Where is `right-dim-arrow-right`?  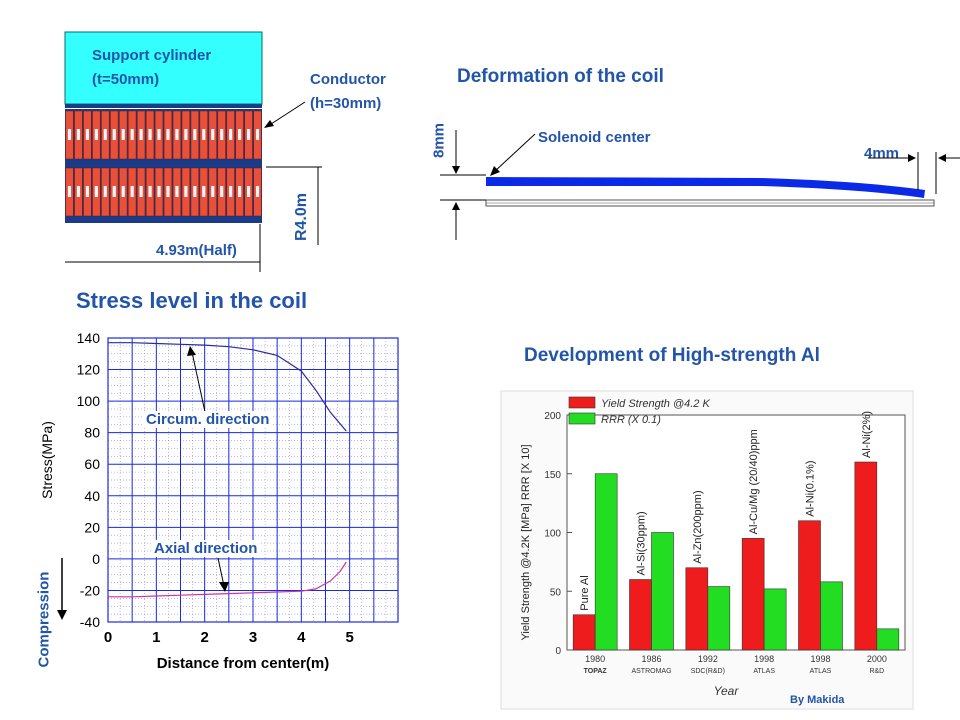 right-dim-arrow-right is located at coordinates (942, 158).